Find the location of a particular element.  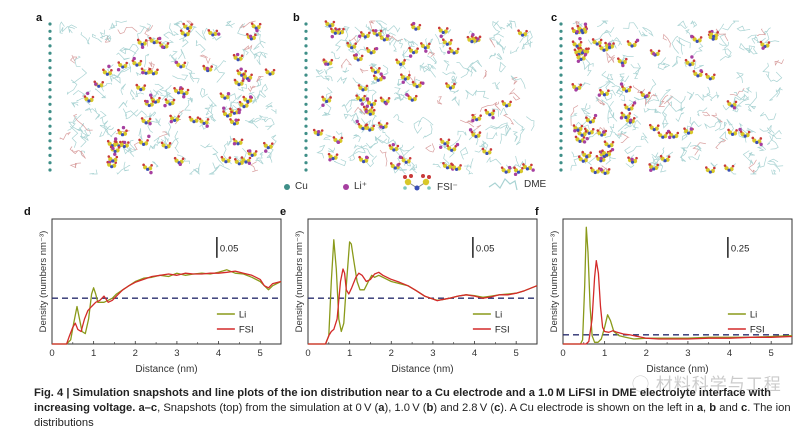

legend-label-fsi: FSI is located at coordinates (757, 330).